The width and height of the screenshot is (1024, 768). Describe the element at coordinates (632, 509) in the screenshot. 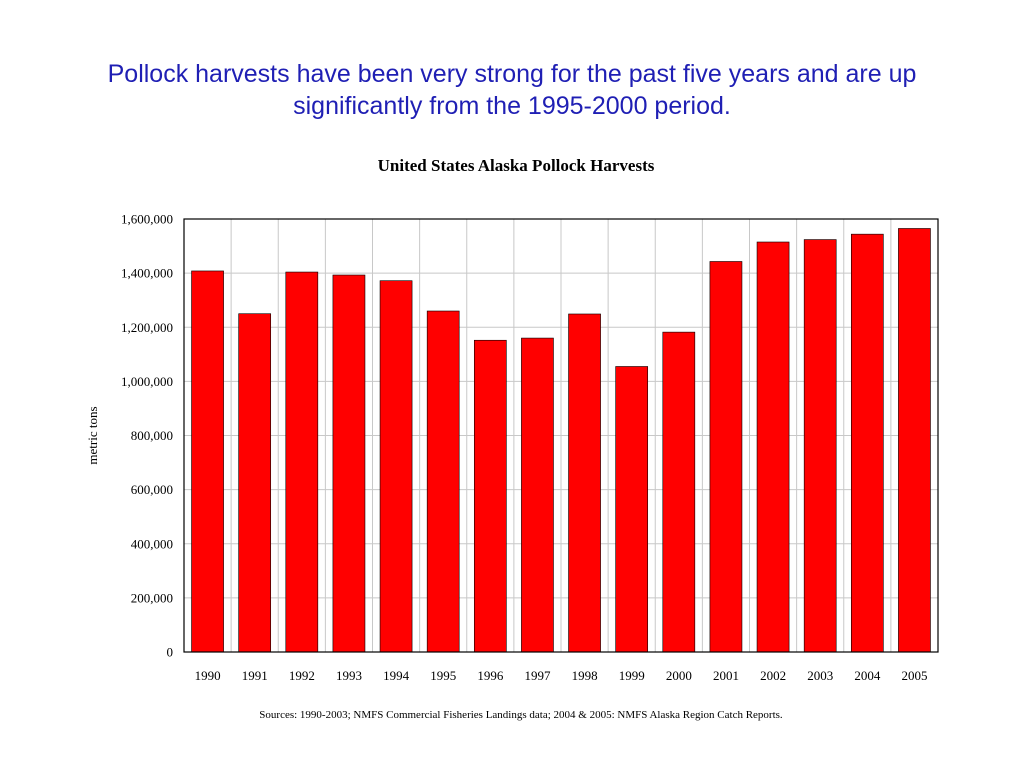

I see `bar-1999` at that location.